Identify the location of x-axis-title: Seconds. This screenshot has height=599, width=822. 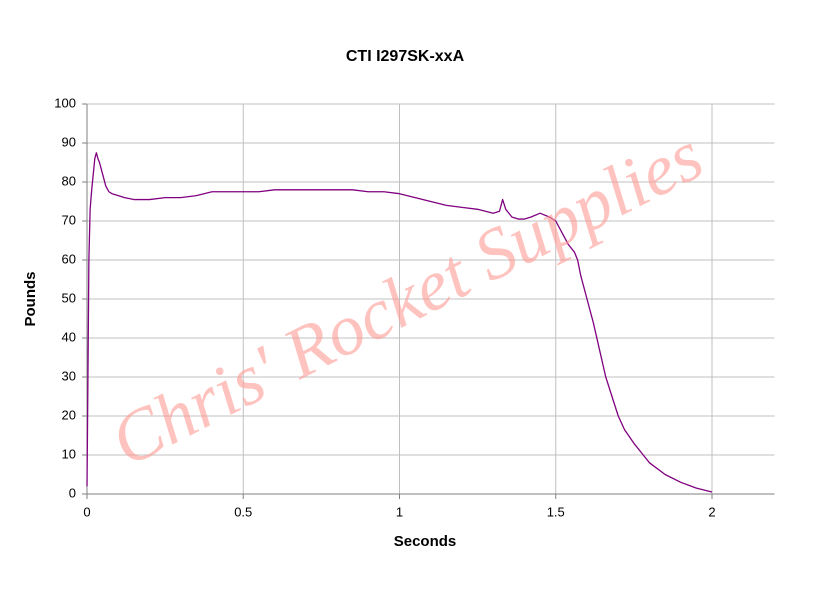
(425, 541).